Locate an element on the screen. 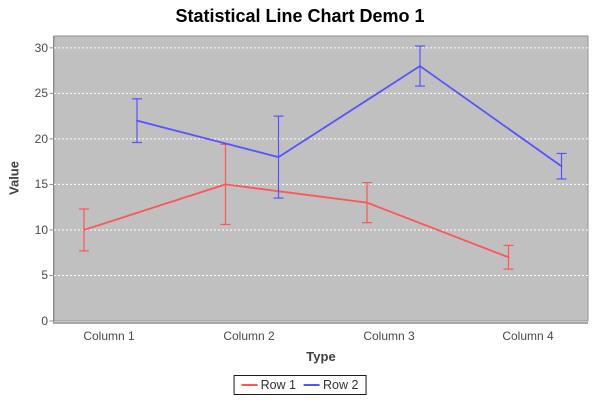 The image size is (600, 400). legend-label-row-1: Row 1 is located at coordinates (278, 385).